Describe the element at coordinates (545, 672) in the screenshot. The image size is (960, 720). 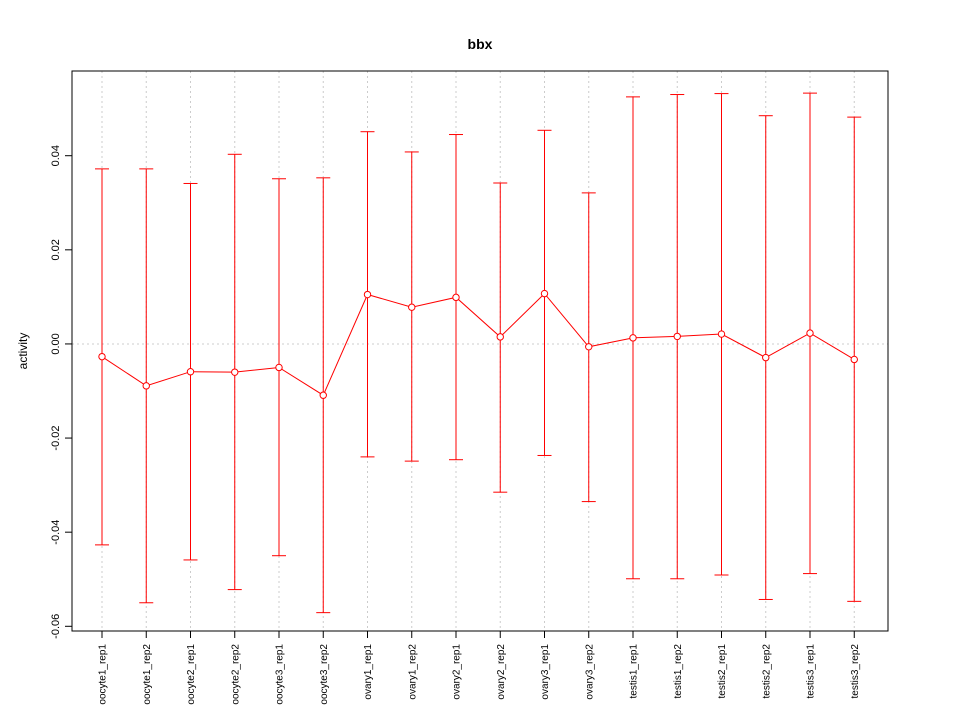
I see `x-tick-label: ovary3_rep1` at that location.